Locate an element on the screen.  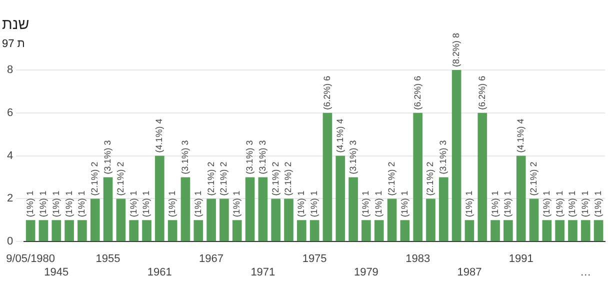
data-label: (8.2%) 8 is located at coordinates (456, 49).